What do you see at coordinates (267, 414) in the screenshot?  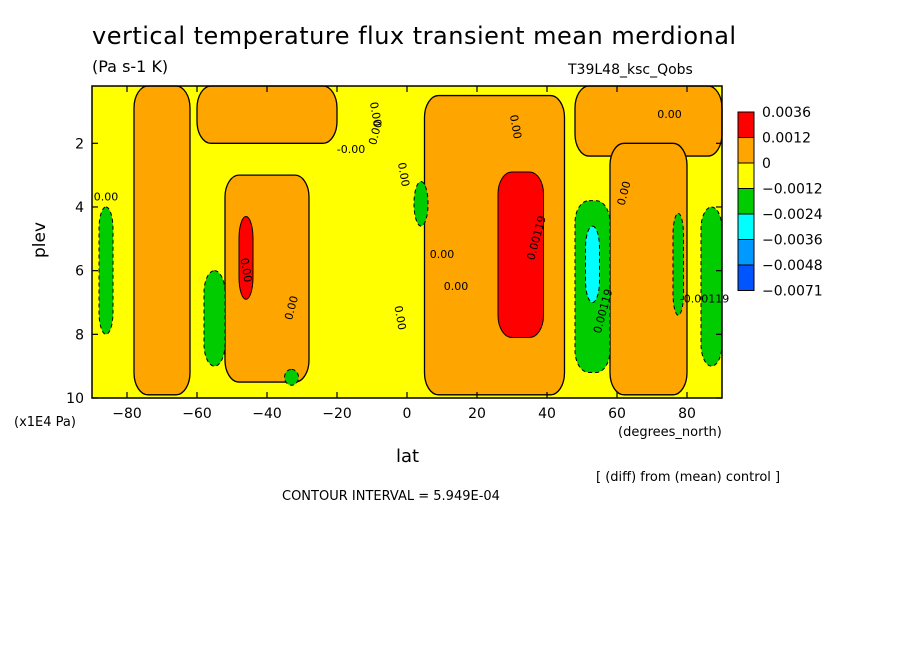 I see `x-tick-label: −40` at bounding box center [267, 414].